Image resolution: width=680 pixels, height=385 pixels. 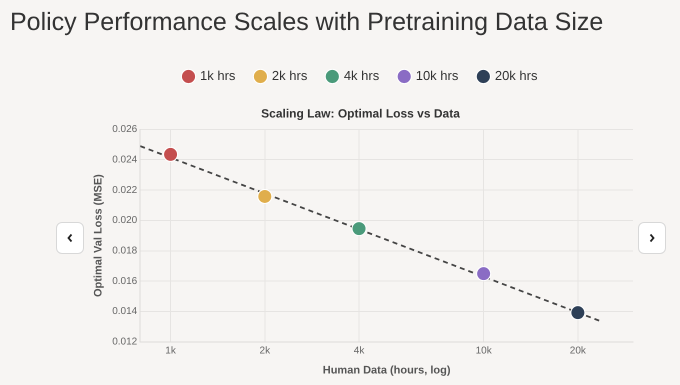 I want to click on legend-label: 4k hrs, so click(x=362, y=76).